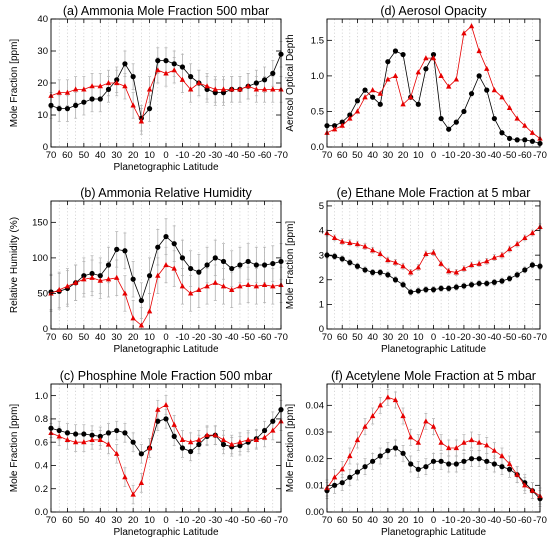  I want to click on y-tick-label: 3, so click(321, 255).